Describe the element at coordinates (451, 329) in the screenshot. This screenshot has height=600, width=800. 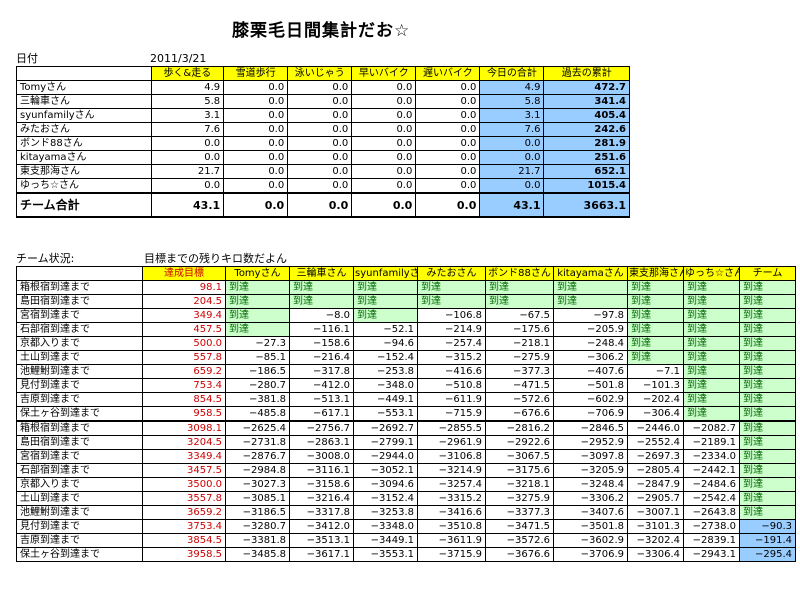
I see `remaining-value: −214.9` at that location.